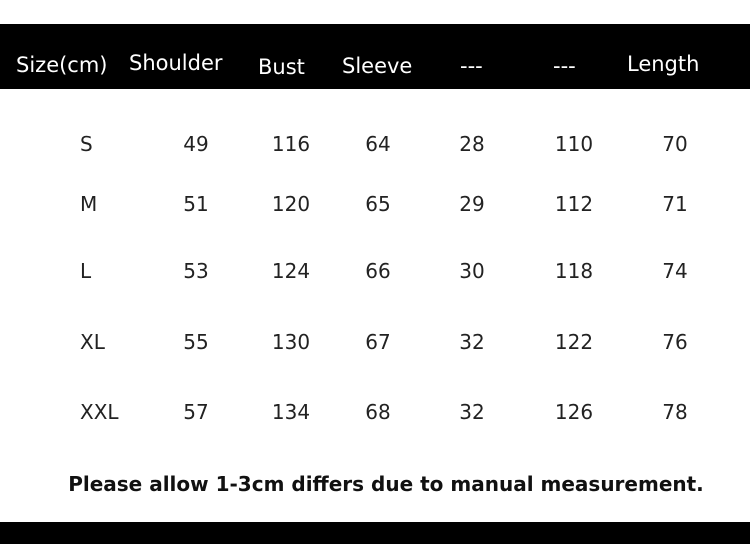  Describe the element at coordinates (291, 204) in the screenshot. I see `table-cell: 120` at that location.